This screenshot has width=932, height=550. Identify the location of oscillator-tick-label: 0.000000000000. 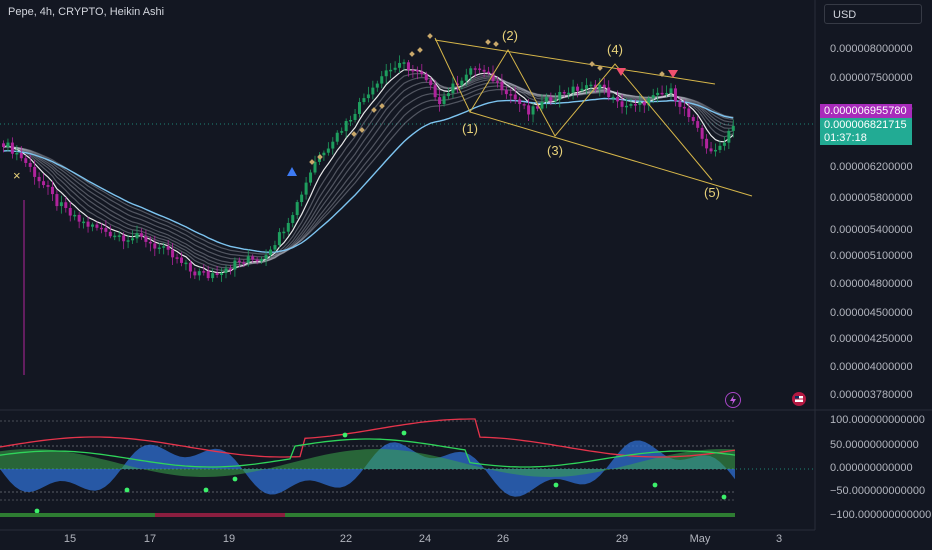
(871, 468).